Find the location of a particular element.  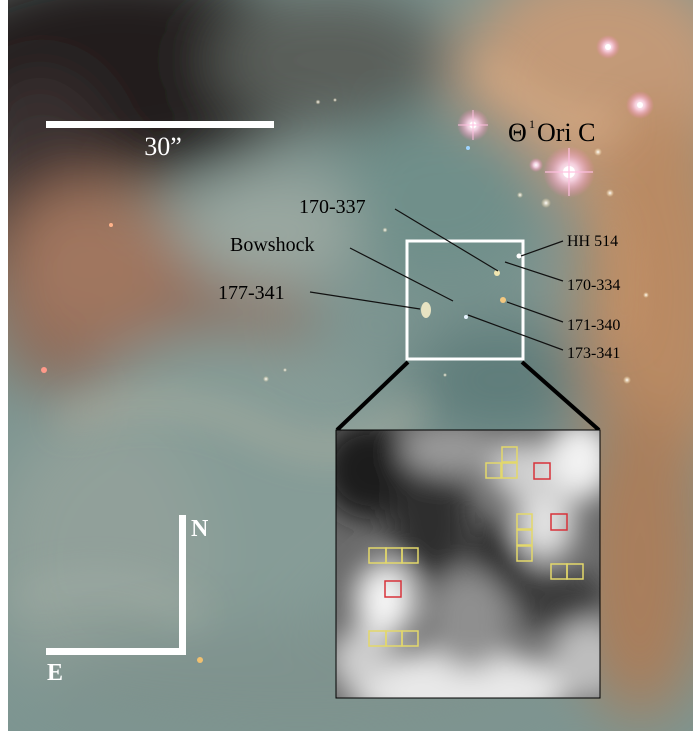

label-177-341: 177-341 is located at coordinates (251, 293).